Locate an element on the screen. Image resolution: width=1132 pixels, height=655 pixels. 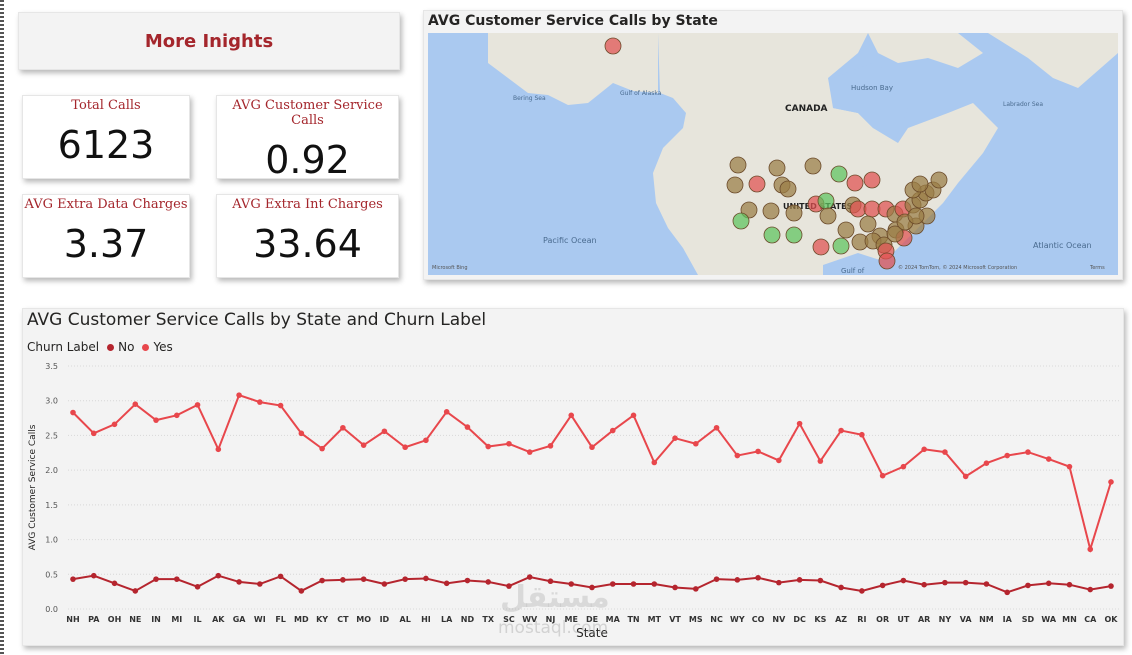
map-bubbles is located at coordinates (776, 153).